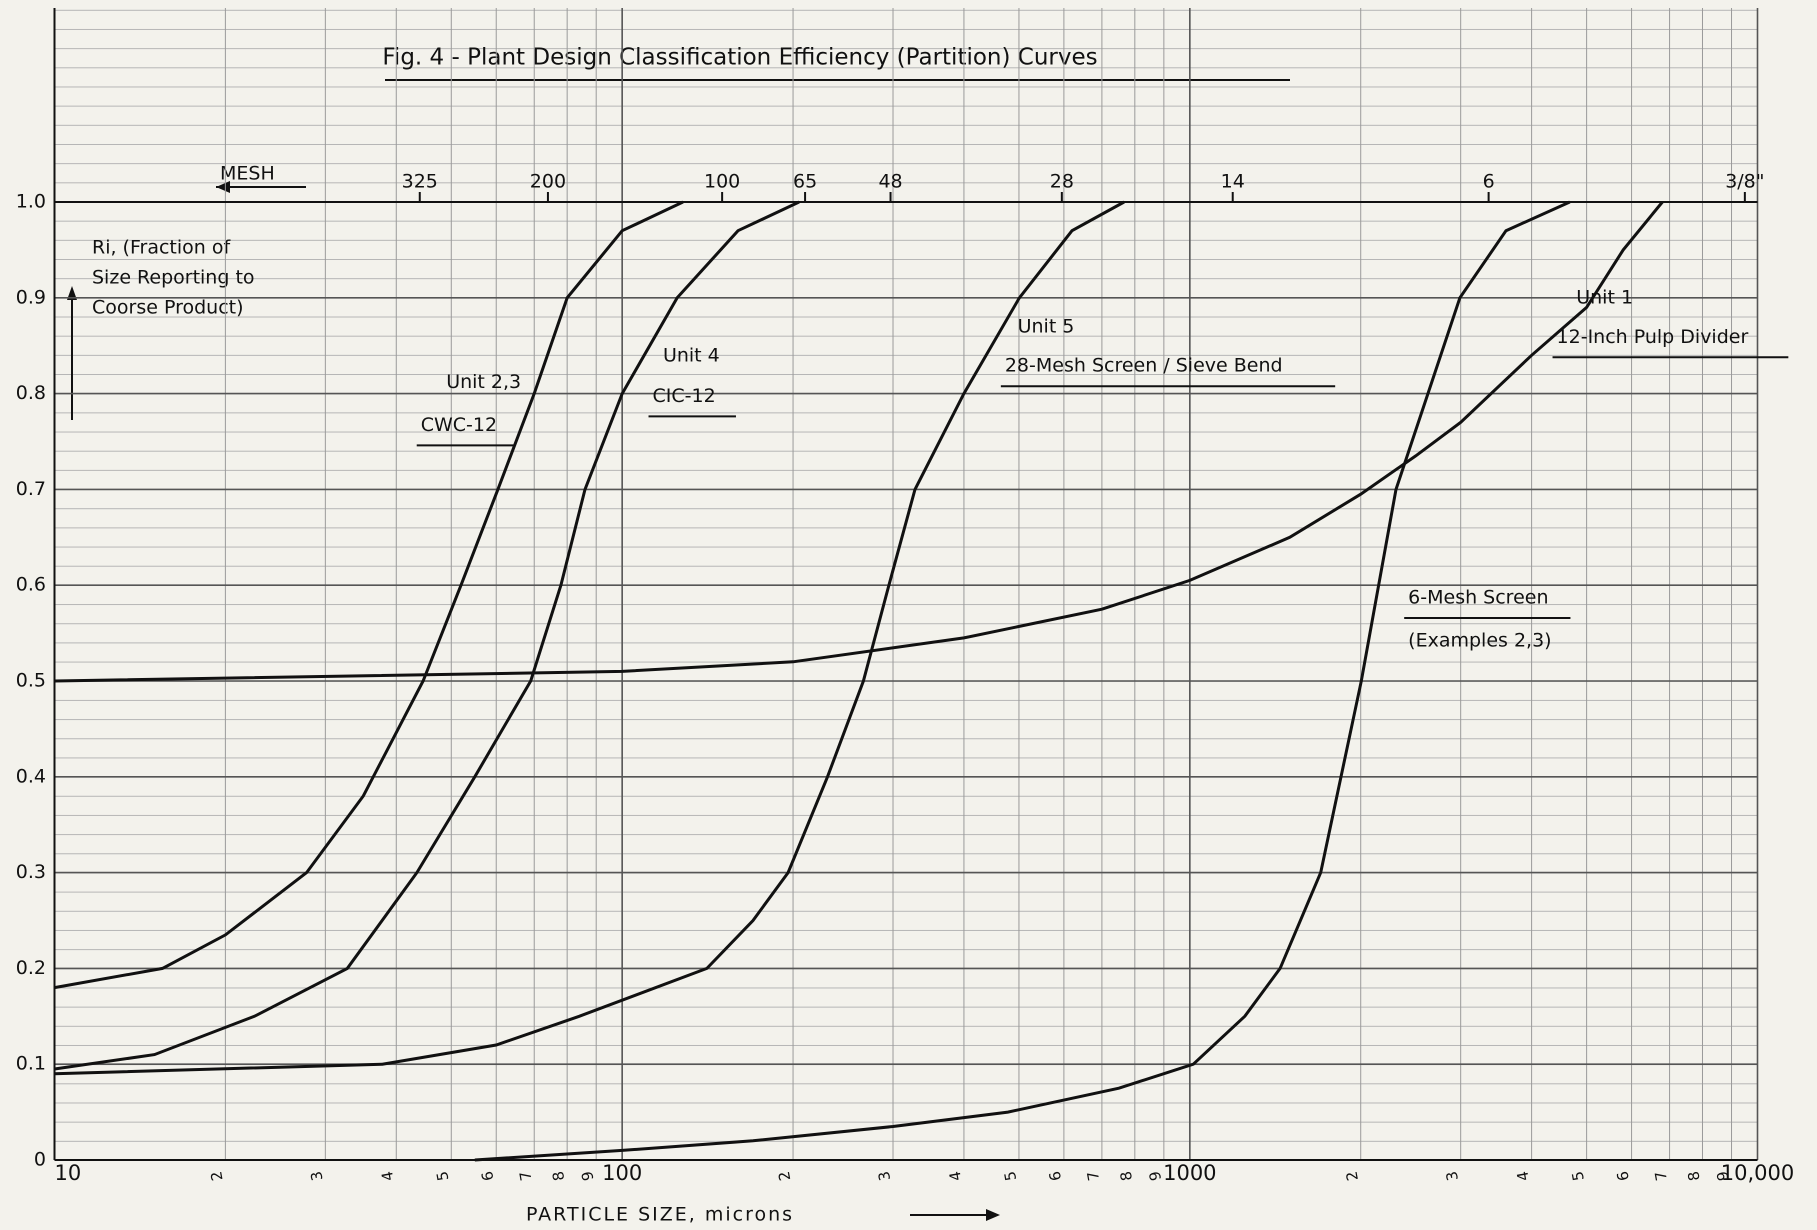  Describe the element at coordinates (993, 1215) in the screenshot. I see `x-arrowhead` at that location.